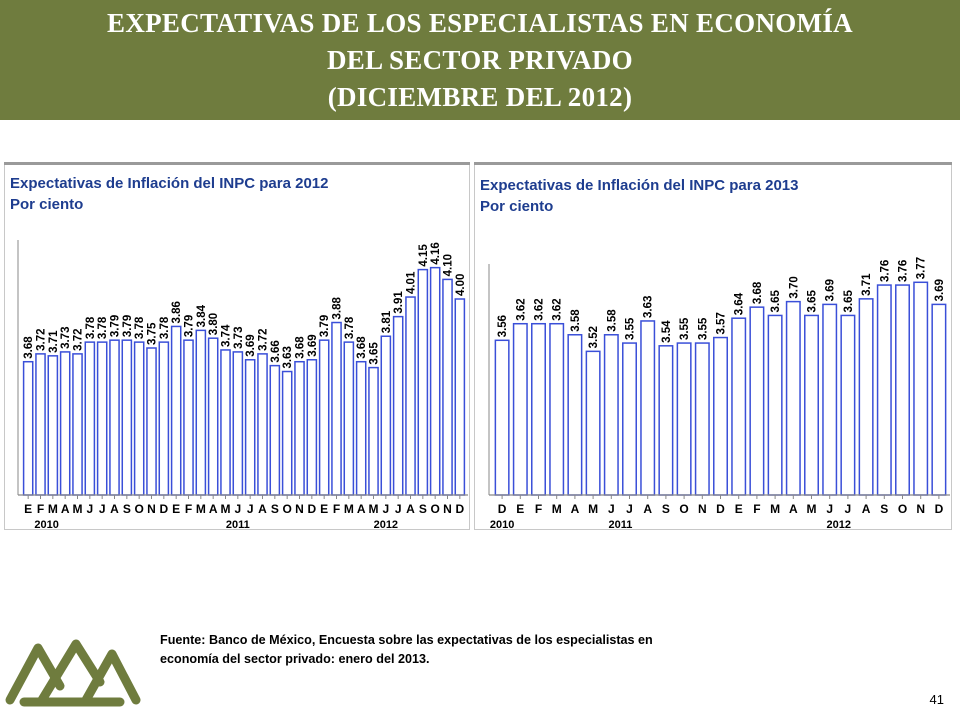 This screenshot has width=960, height=720. I want to click on chart-0-value-label: 4.01, so click(412, 282).